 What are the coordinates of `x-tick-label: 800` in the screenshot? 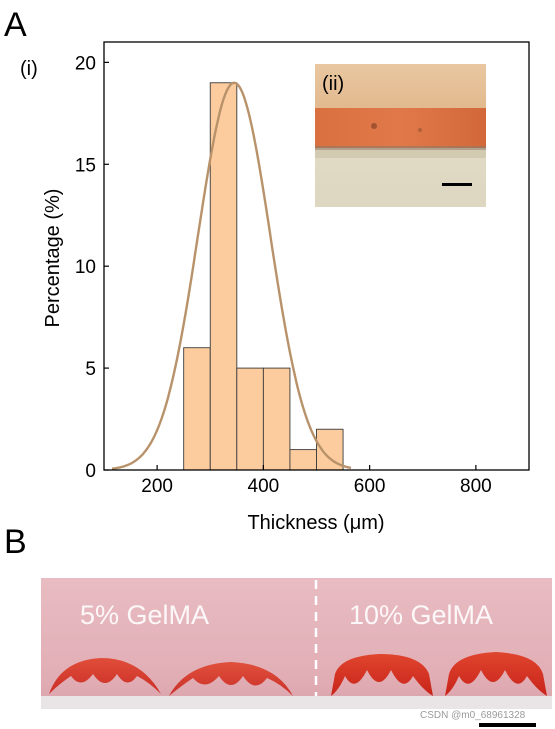 It's located at (476, 486).